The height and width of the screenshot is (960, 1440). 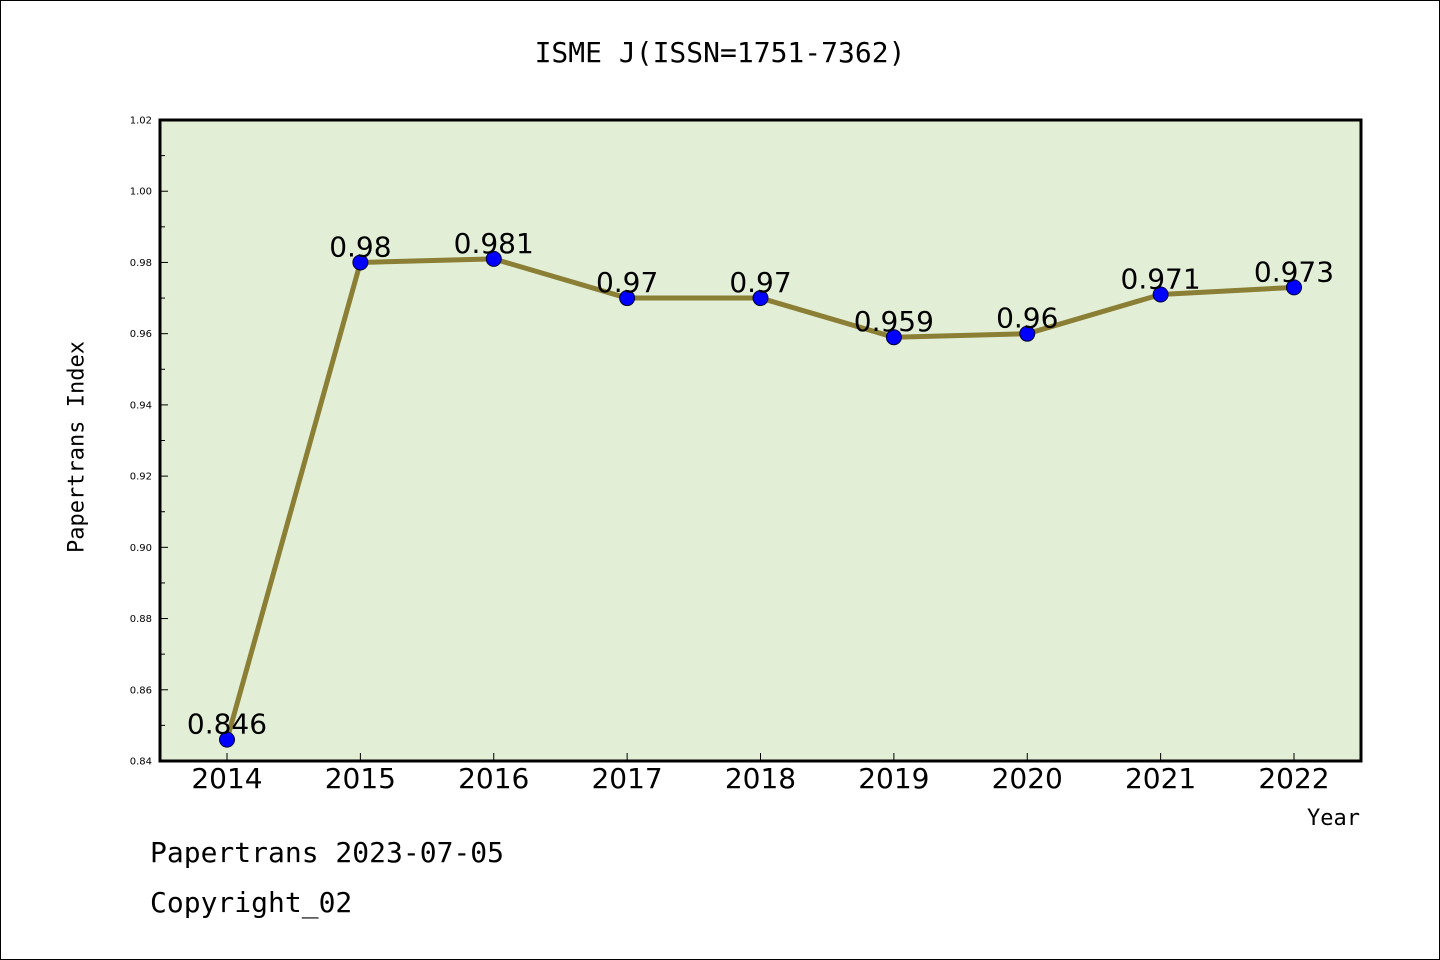 What do you see at coordinates (251, 902) in the screenshot?
I see `footer-copyright: Copyright_02` at bounding box center [251, 902].